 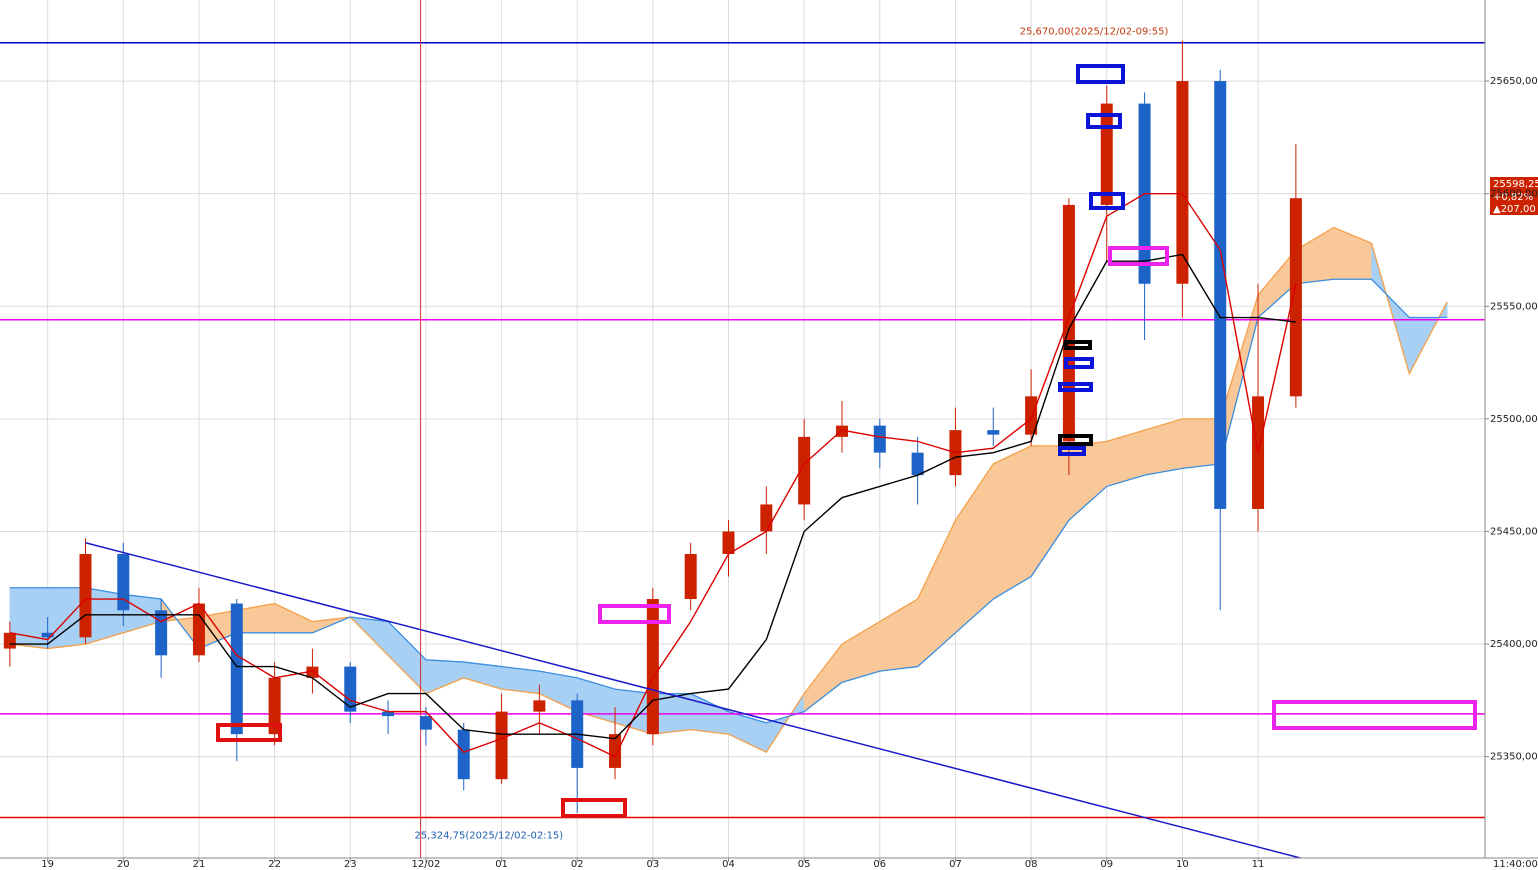 I want to click on x-tick-label: 11, so click(x=1258, y=864).